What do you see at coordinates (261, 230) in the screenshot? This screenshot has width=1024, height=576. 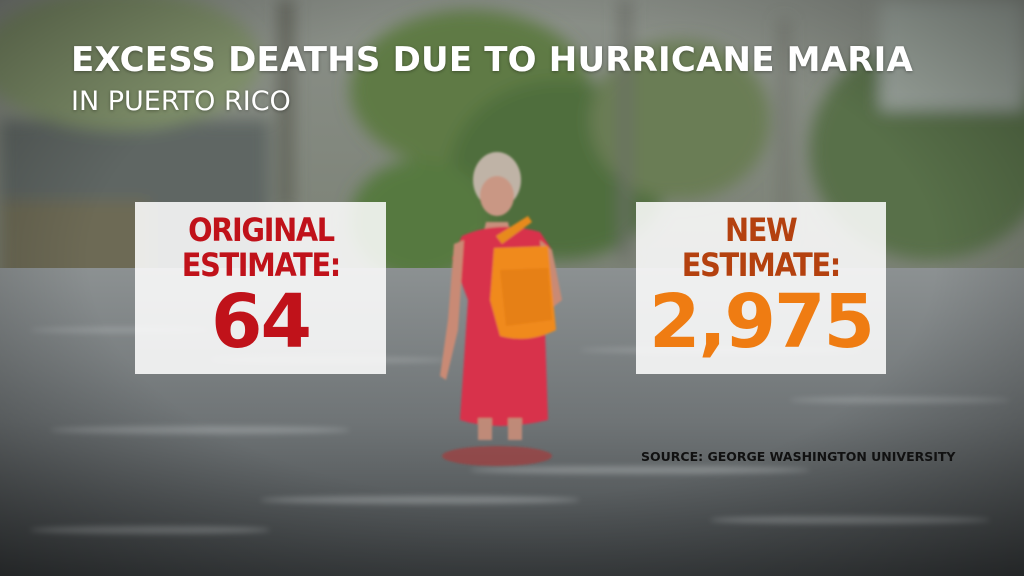 I see `original-estimate-label-line1: ORIGINAL` at bounding box center [261, 230].